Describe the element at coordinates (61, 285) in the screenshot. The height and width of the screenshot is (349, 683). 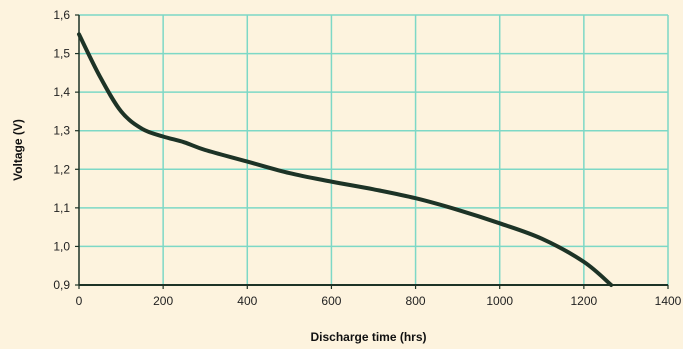
I see `y-tick-label: 0,9` at that location.